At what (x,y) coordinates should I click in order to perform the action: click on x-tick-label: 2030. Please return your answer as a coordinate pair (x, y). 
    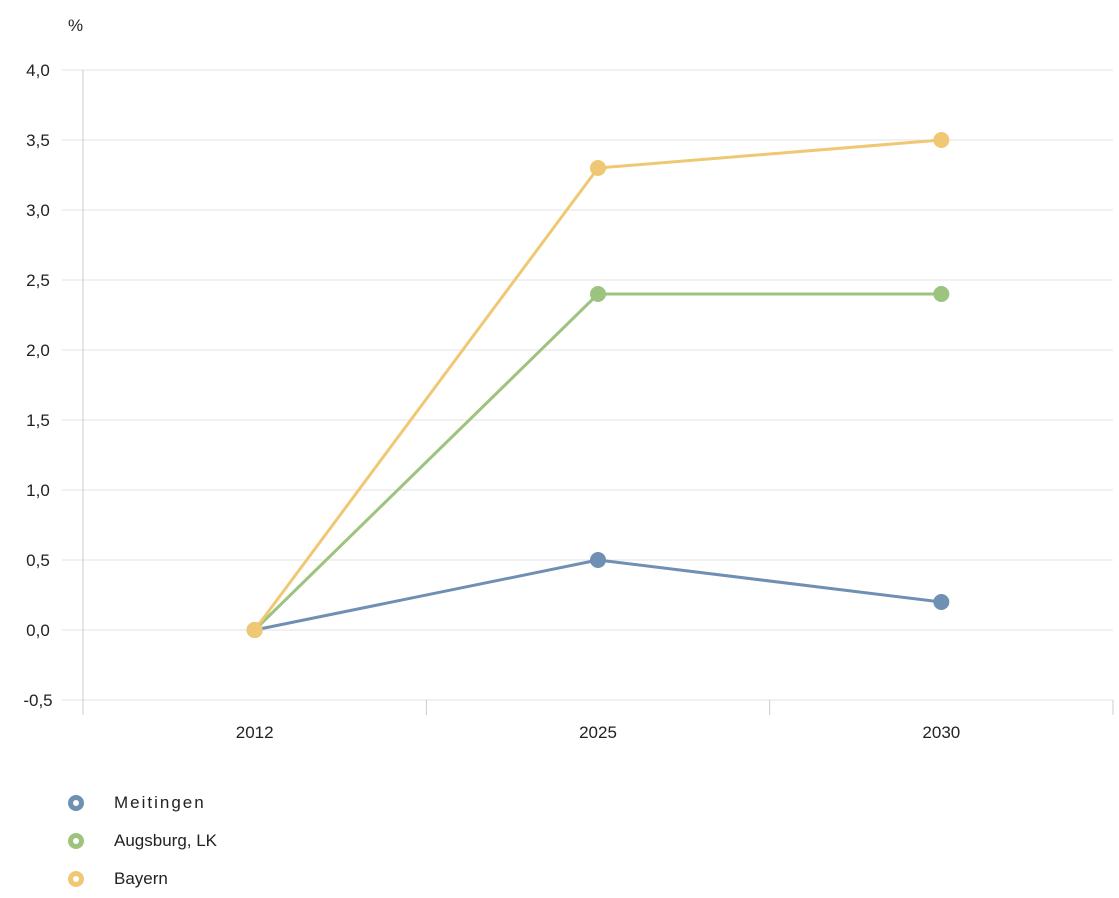
    Looking at the image, I should click on (941, 732).